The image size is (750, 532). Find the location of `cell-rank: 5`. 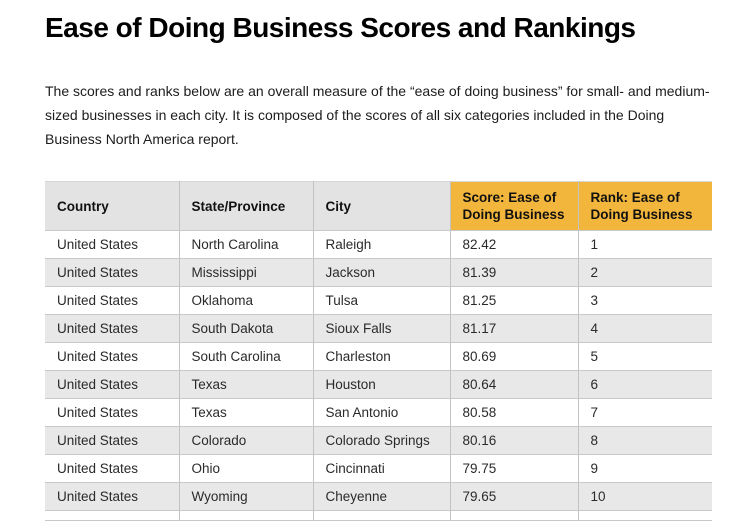

cell-rank: 5 is located at coordinates (644, 356).